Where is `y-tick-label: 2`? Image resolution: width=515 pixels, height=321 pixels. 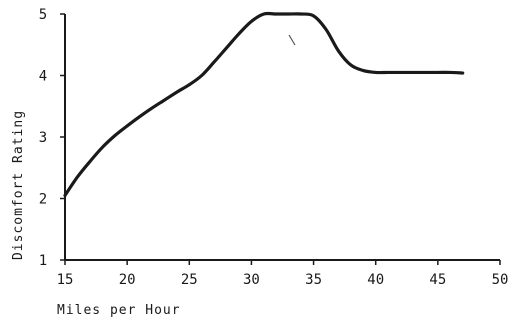 y-tick-label: 2 is located at coordinates (43, 200).